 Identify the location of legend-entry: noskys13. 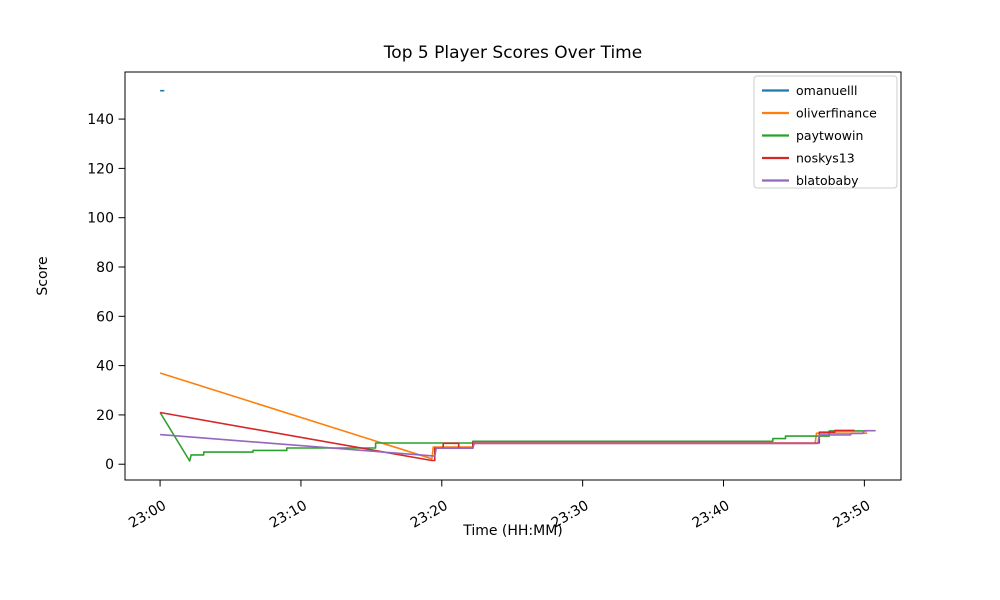
(808, 158).